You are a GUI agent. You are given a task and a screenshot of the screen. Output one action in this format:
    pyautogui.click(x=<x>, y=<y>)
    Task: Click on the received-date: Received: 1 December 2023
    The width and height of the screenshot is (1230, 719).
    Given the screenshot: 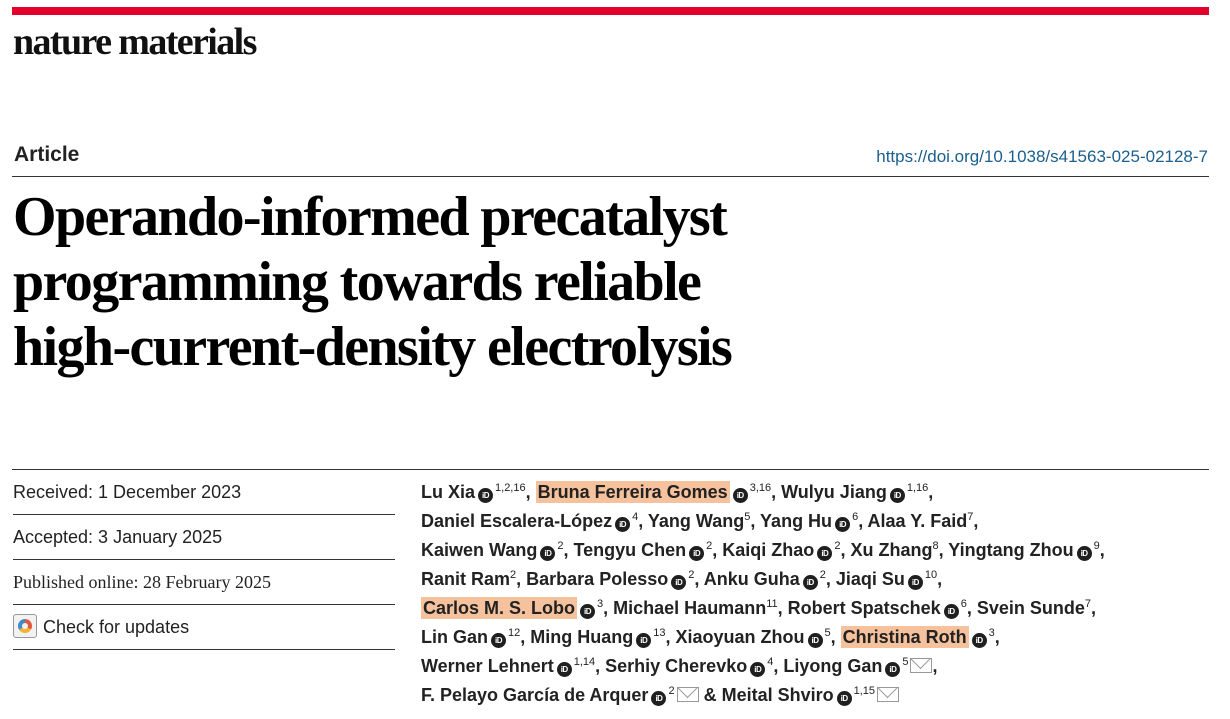 What is the action you would take?
    pyautogui.click(x=204, y=492)
    